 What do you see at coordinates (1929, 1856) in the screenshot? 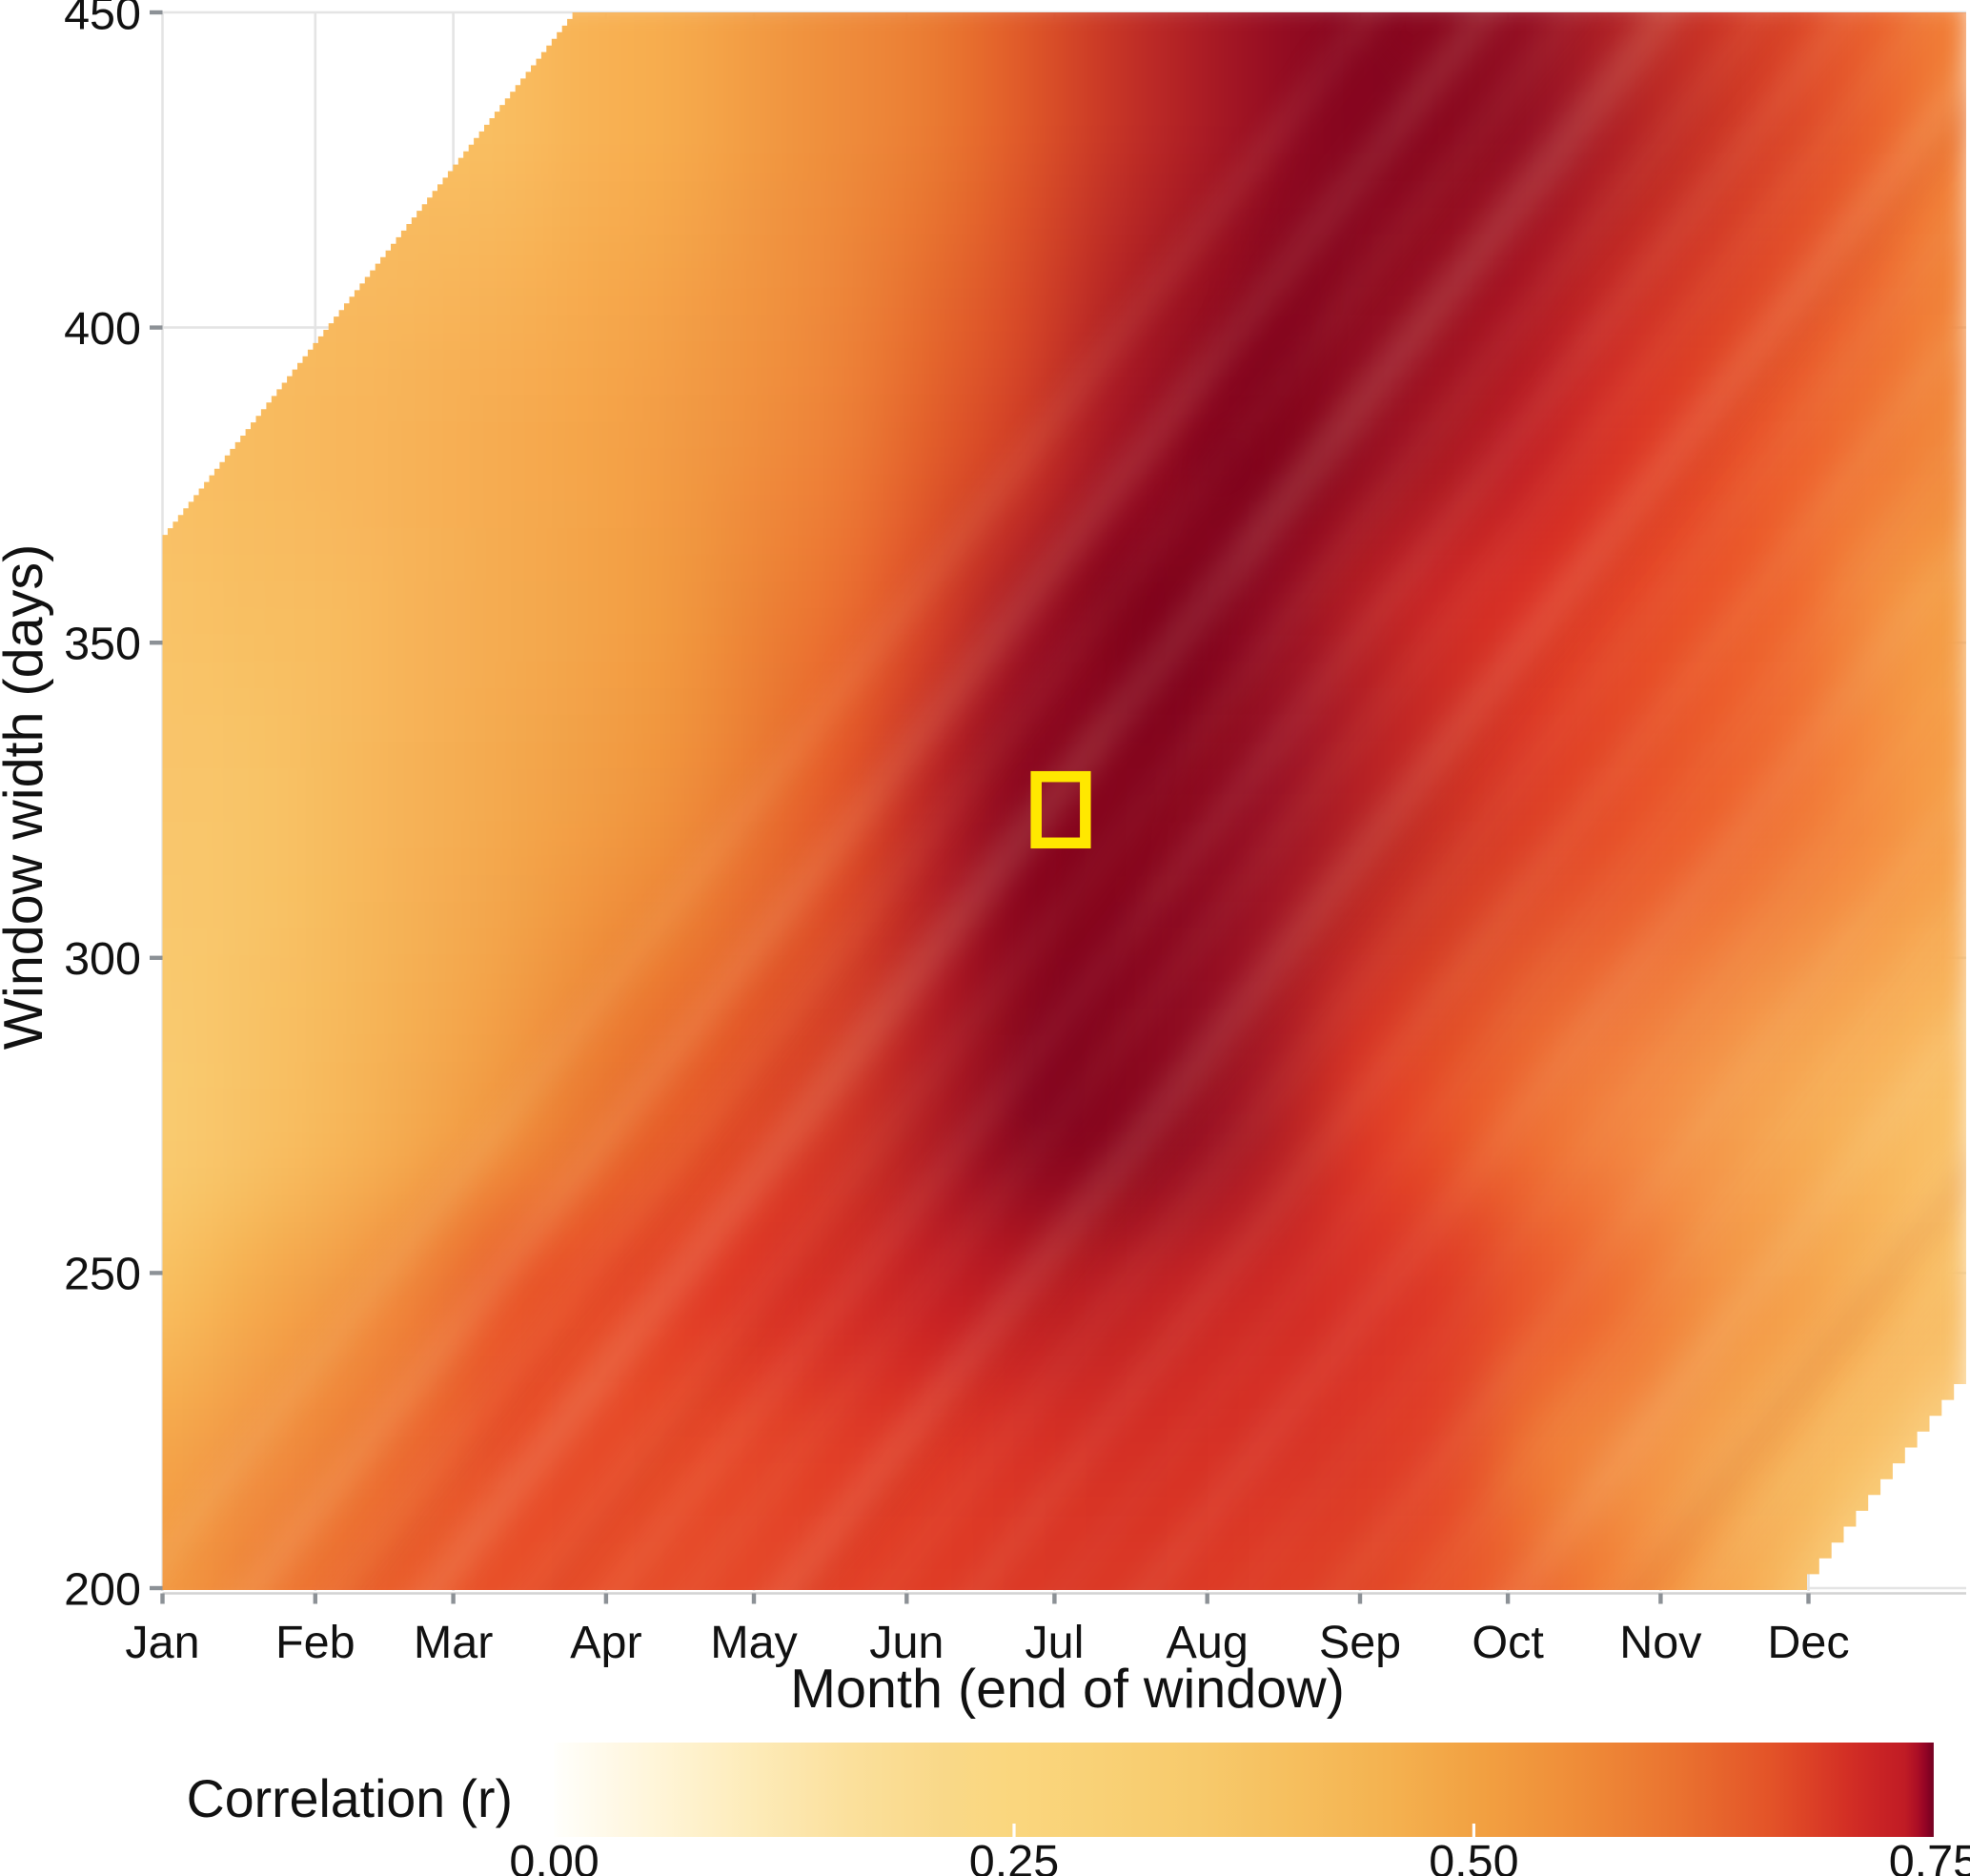
I see `svg-text: 0.75` at bounding box center [1929, 1856].